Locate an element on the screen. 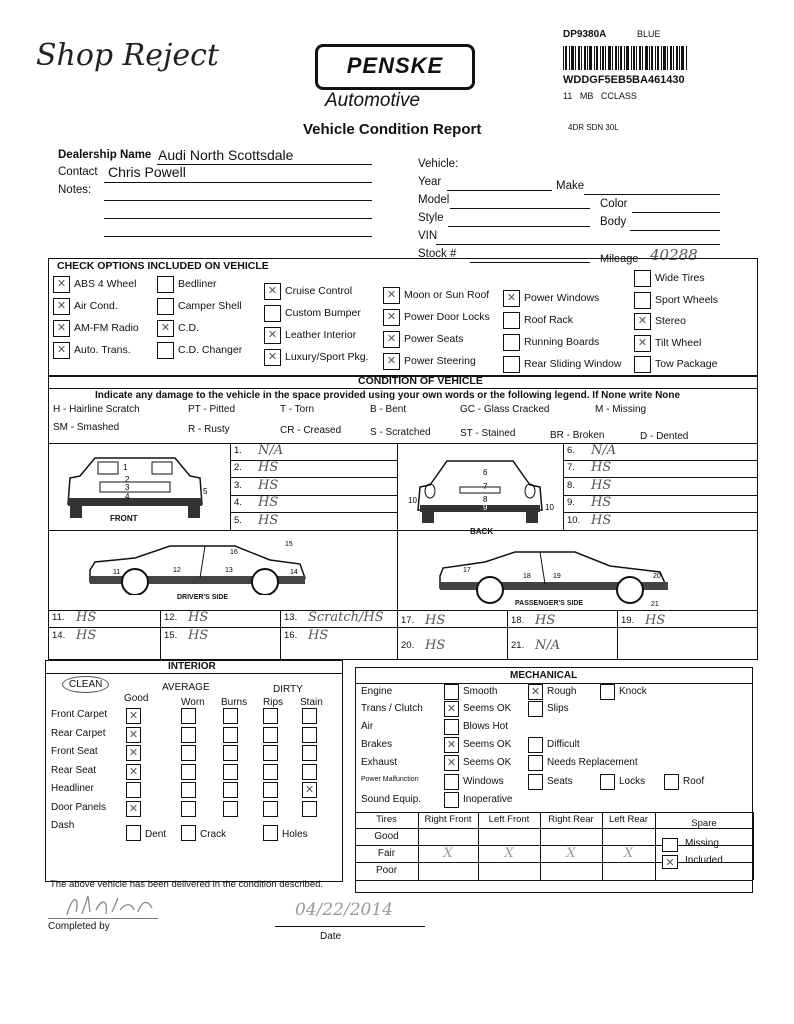 This screenshot has width=794, height=1024. date-value: 04/22/2014 is located at coordinates (344, 910).